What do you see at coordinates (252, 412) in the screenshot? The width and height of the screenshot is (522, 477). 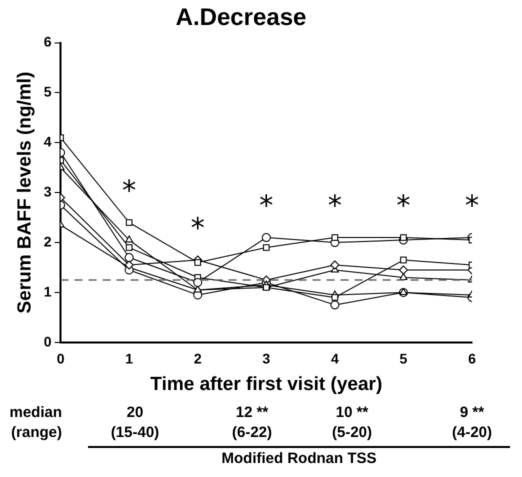 I see `text: 12 **` at bounding box center [252, 412].